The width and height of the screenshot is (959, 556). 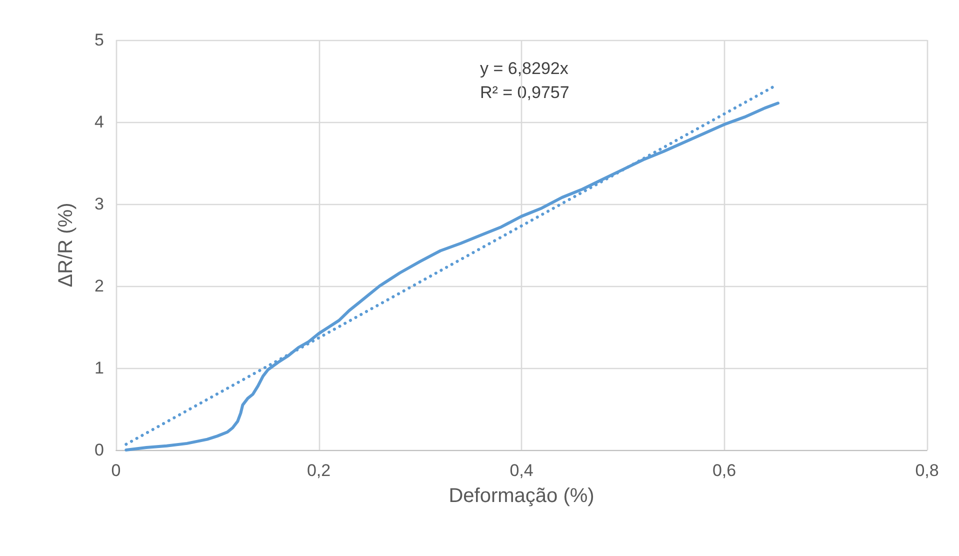 I want to click on y-tick-label: 0, so click(x=99, y=450).